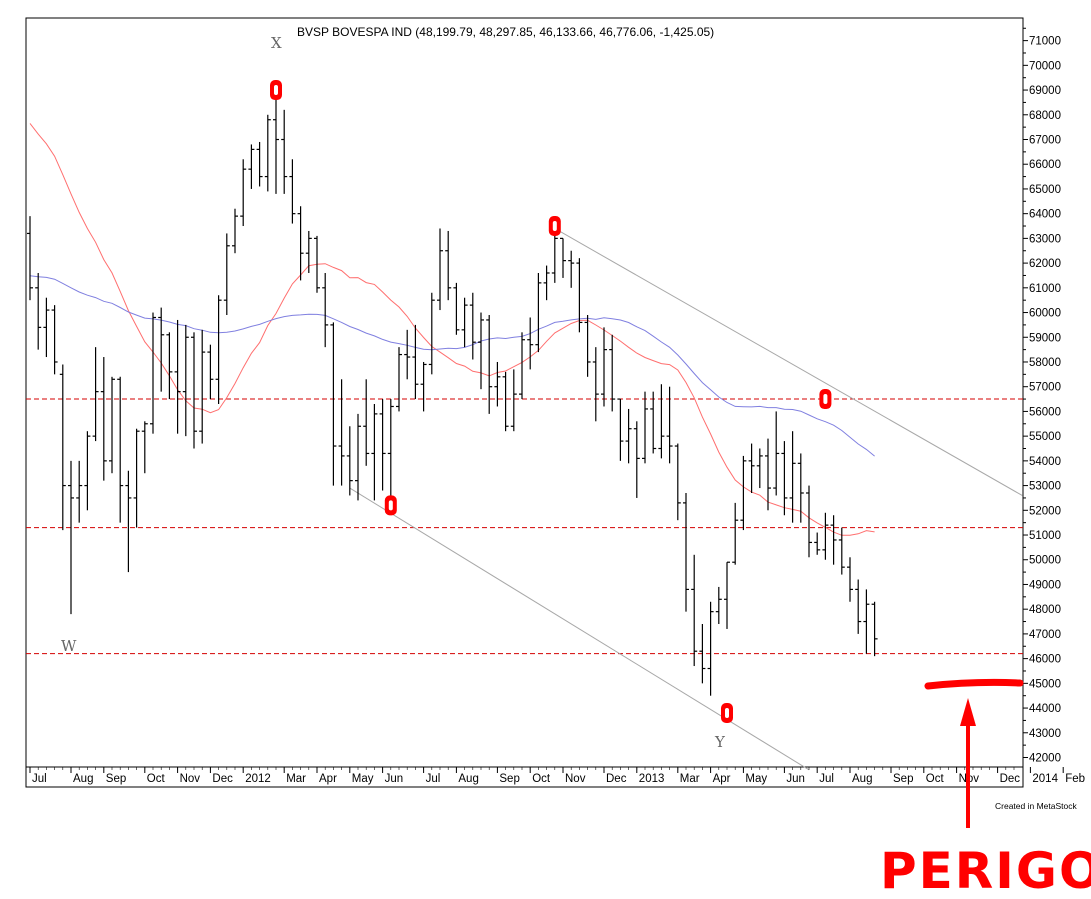  I want to click on y-tick-label: 57000, so click(1045, 388).